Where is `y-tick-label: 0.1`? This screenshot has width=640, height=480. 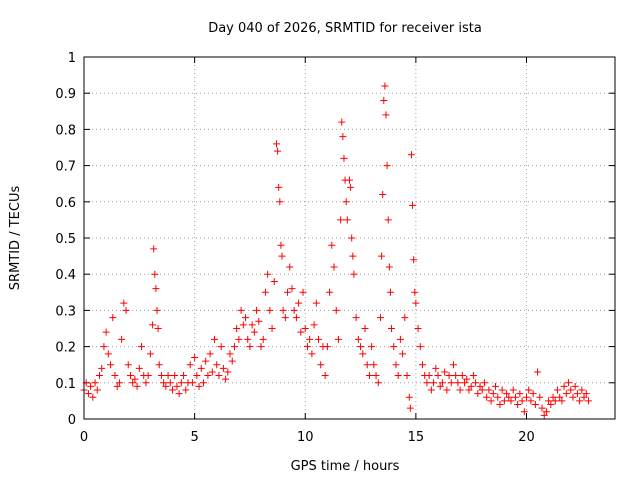
y-tick-label: 0.1 is located at coordinates (65, 384).